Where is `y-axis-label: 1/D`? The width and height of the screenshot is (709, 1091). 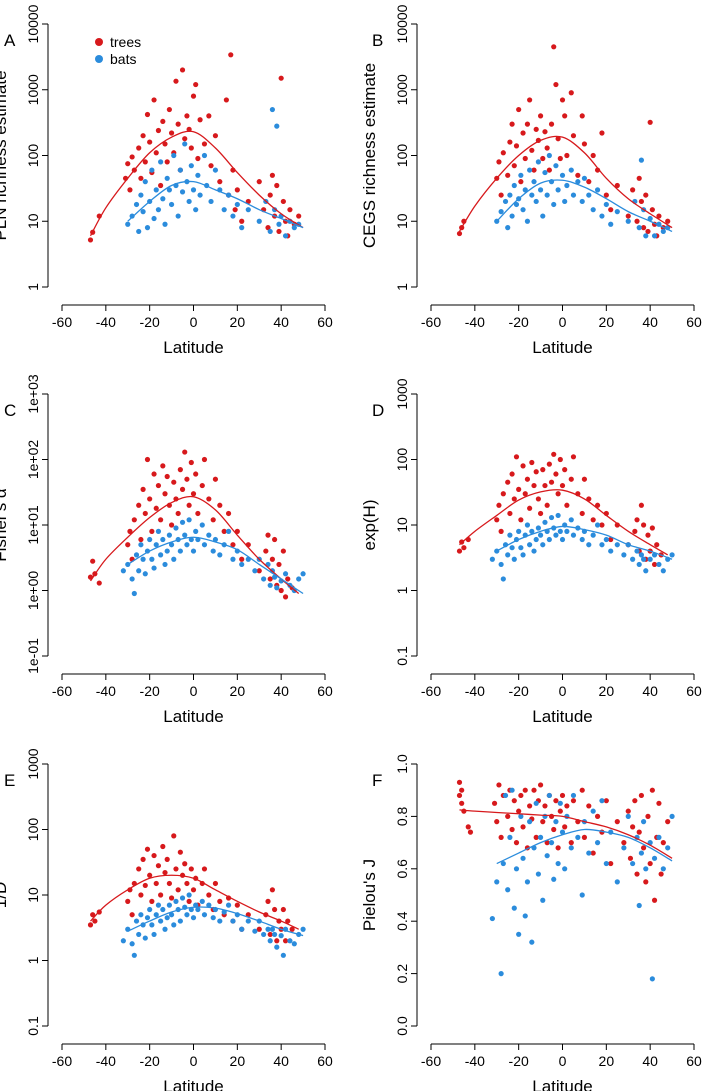
y-axis-label: 1/D is located at coordinates (5, 895).